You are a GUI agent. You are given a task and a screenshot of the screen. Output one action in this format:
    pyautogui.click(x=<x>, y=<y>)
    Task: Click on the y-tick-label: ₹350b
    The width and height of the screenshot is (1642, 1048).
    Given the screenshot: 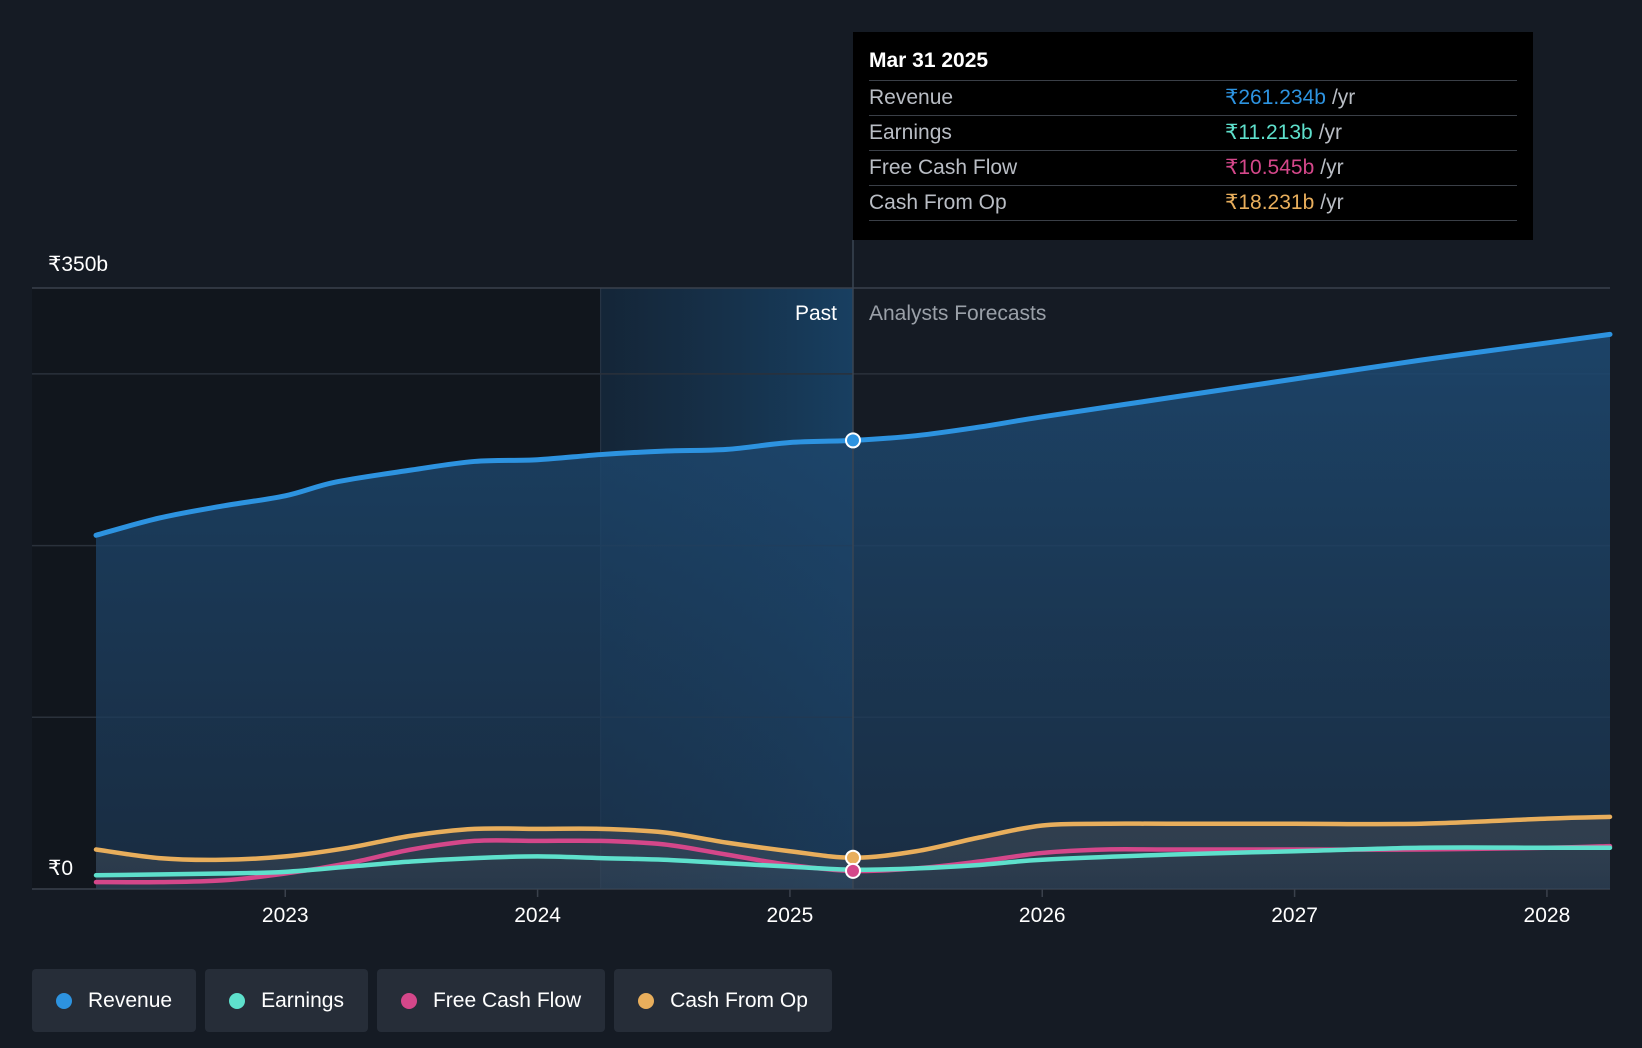 What is the action you would take?
    pyautogui.click(x=78, y=264)
    